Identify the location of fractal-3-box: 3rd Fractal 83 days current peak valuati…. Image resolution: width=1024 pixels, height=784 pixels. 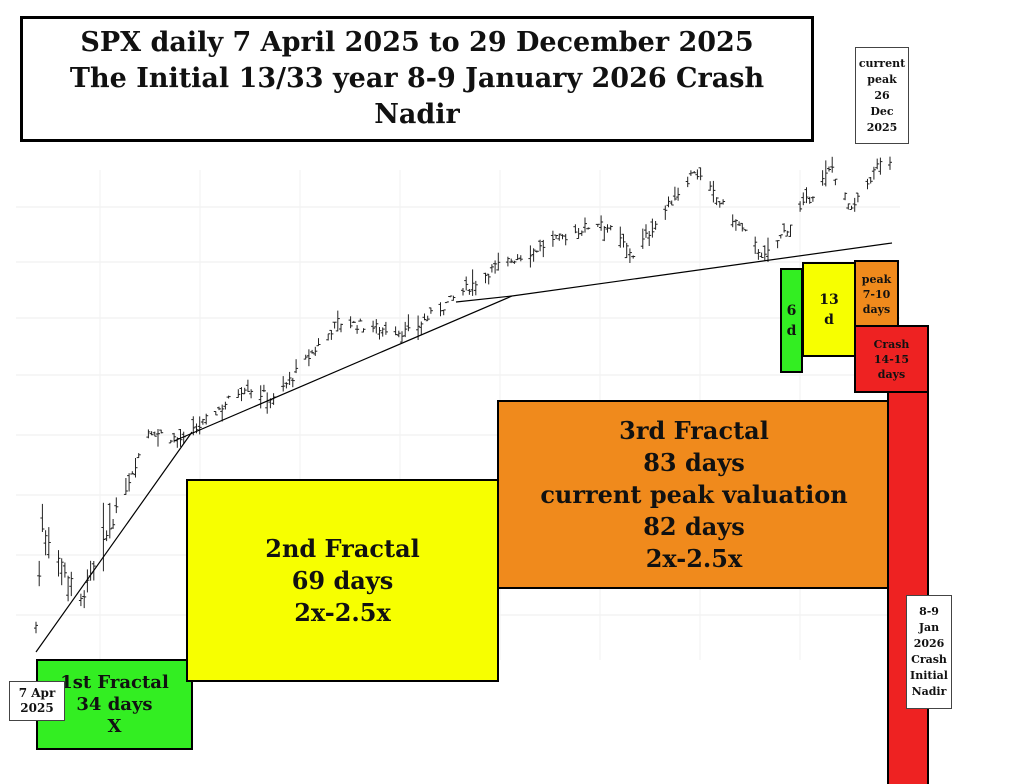
(694, 494).